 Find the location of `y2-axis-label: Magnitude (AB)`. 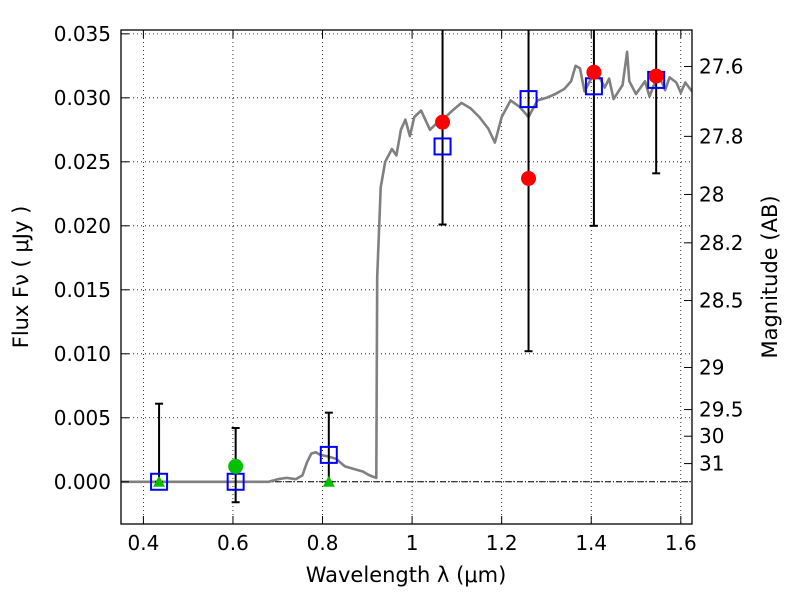

y2-axis-label: Magnitude (AB) is located at coordinates (770, 276).